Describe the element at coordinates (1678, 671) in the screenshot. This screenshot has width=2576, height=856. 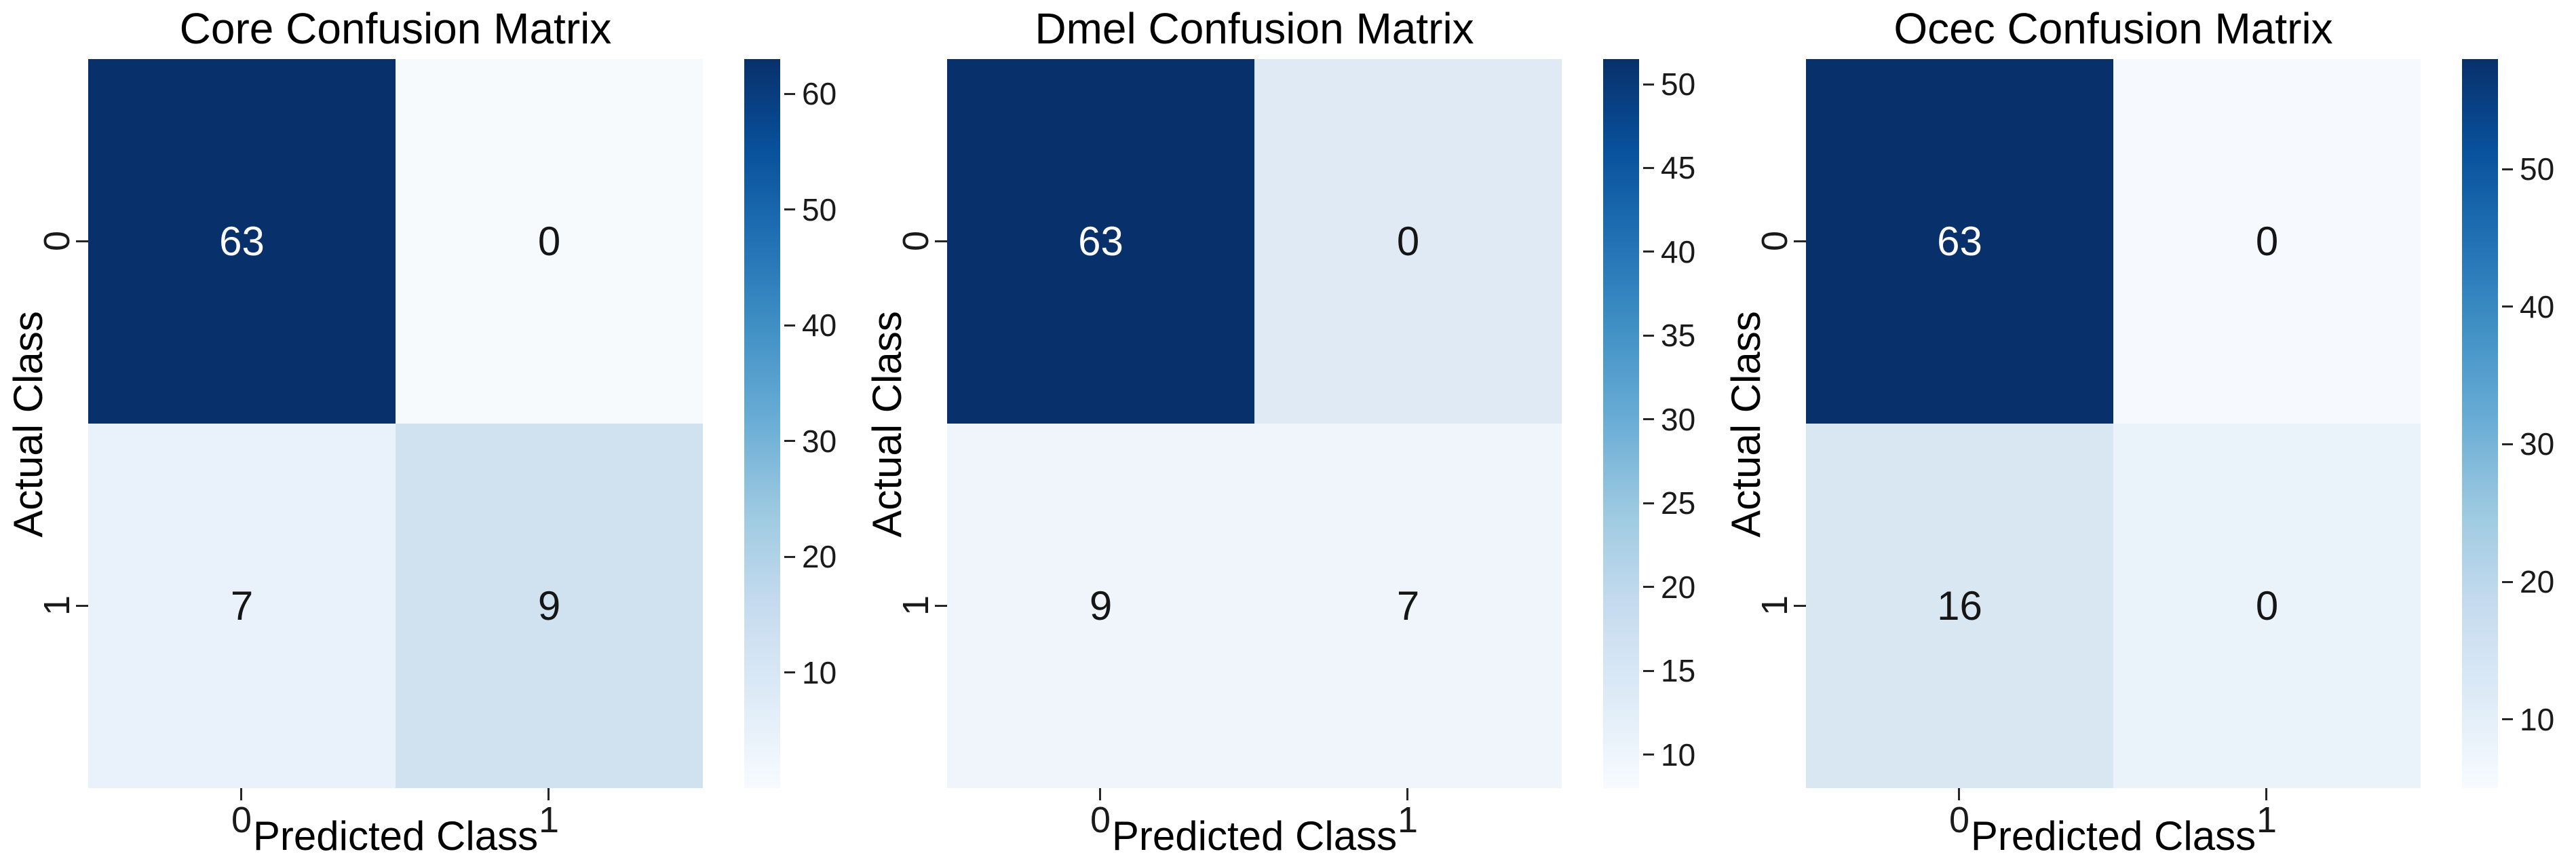
I see `colorbar-tick-label: 15` at that location.